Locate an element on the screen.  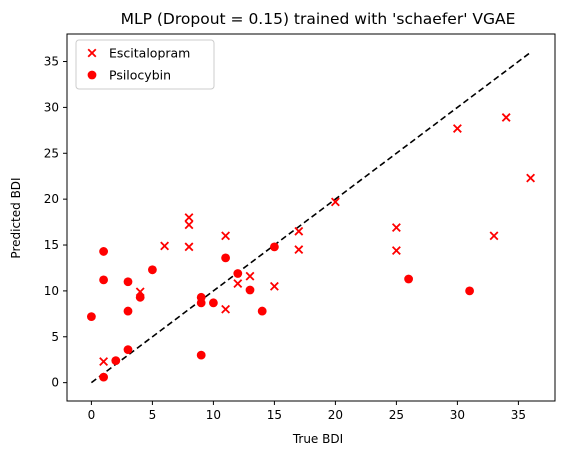
legend-marker-psilocybin is located at coordinates (92, 75).